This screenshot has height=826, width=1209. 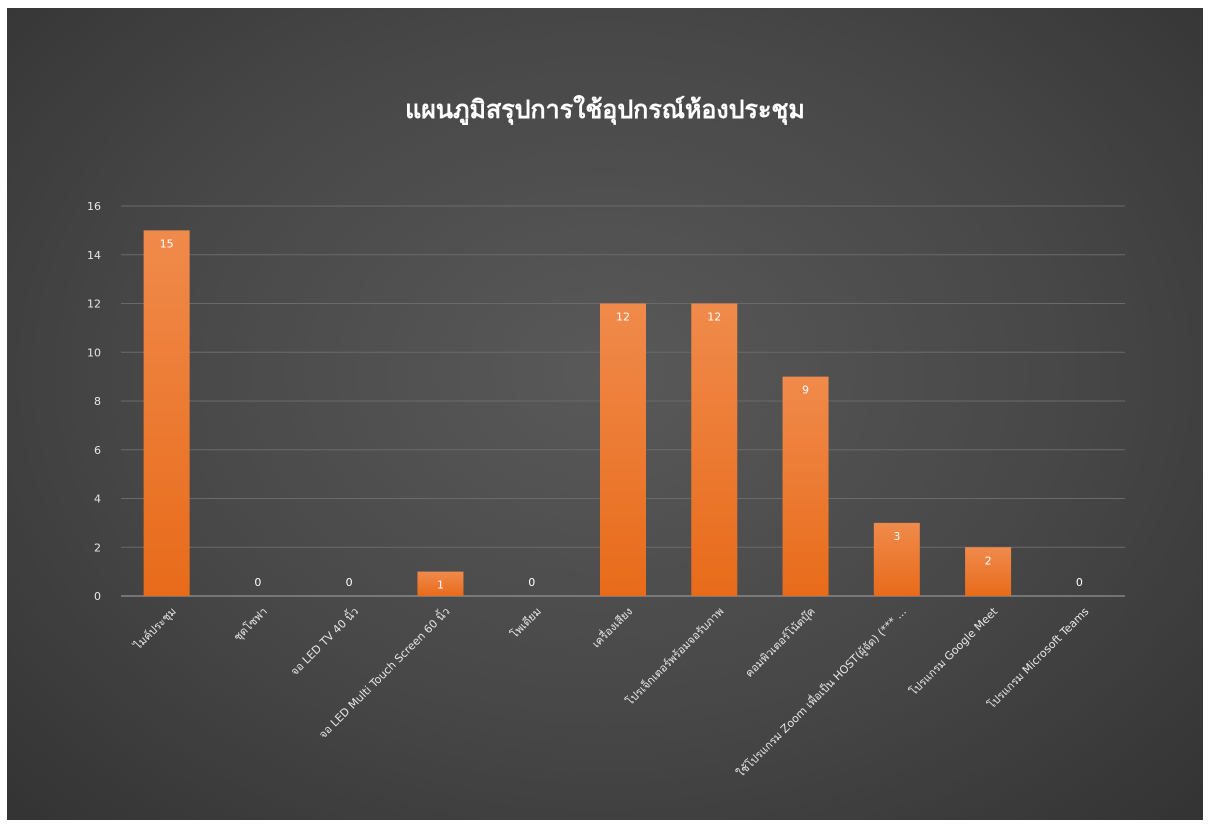 I want to click on category-label: คอมพิวเตอร์โน้ตบุ๊ค, so click(x=780, y=642).